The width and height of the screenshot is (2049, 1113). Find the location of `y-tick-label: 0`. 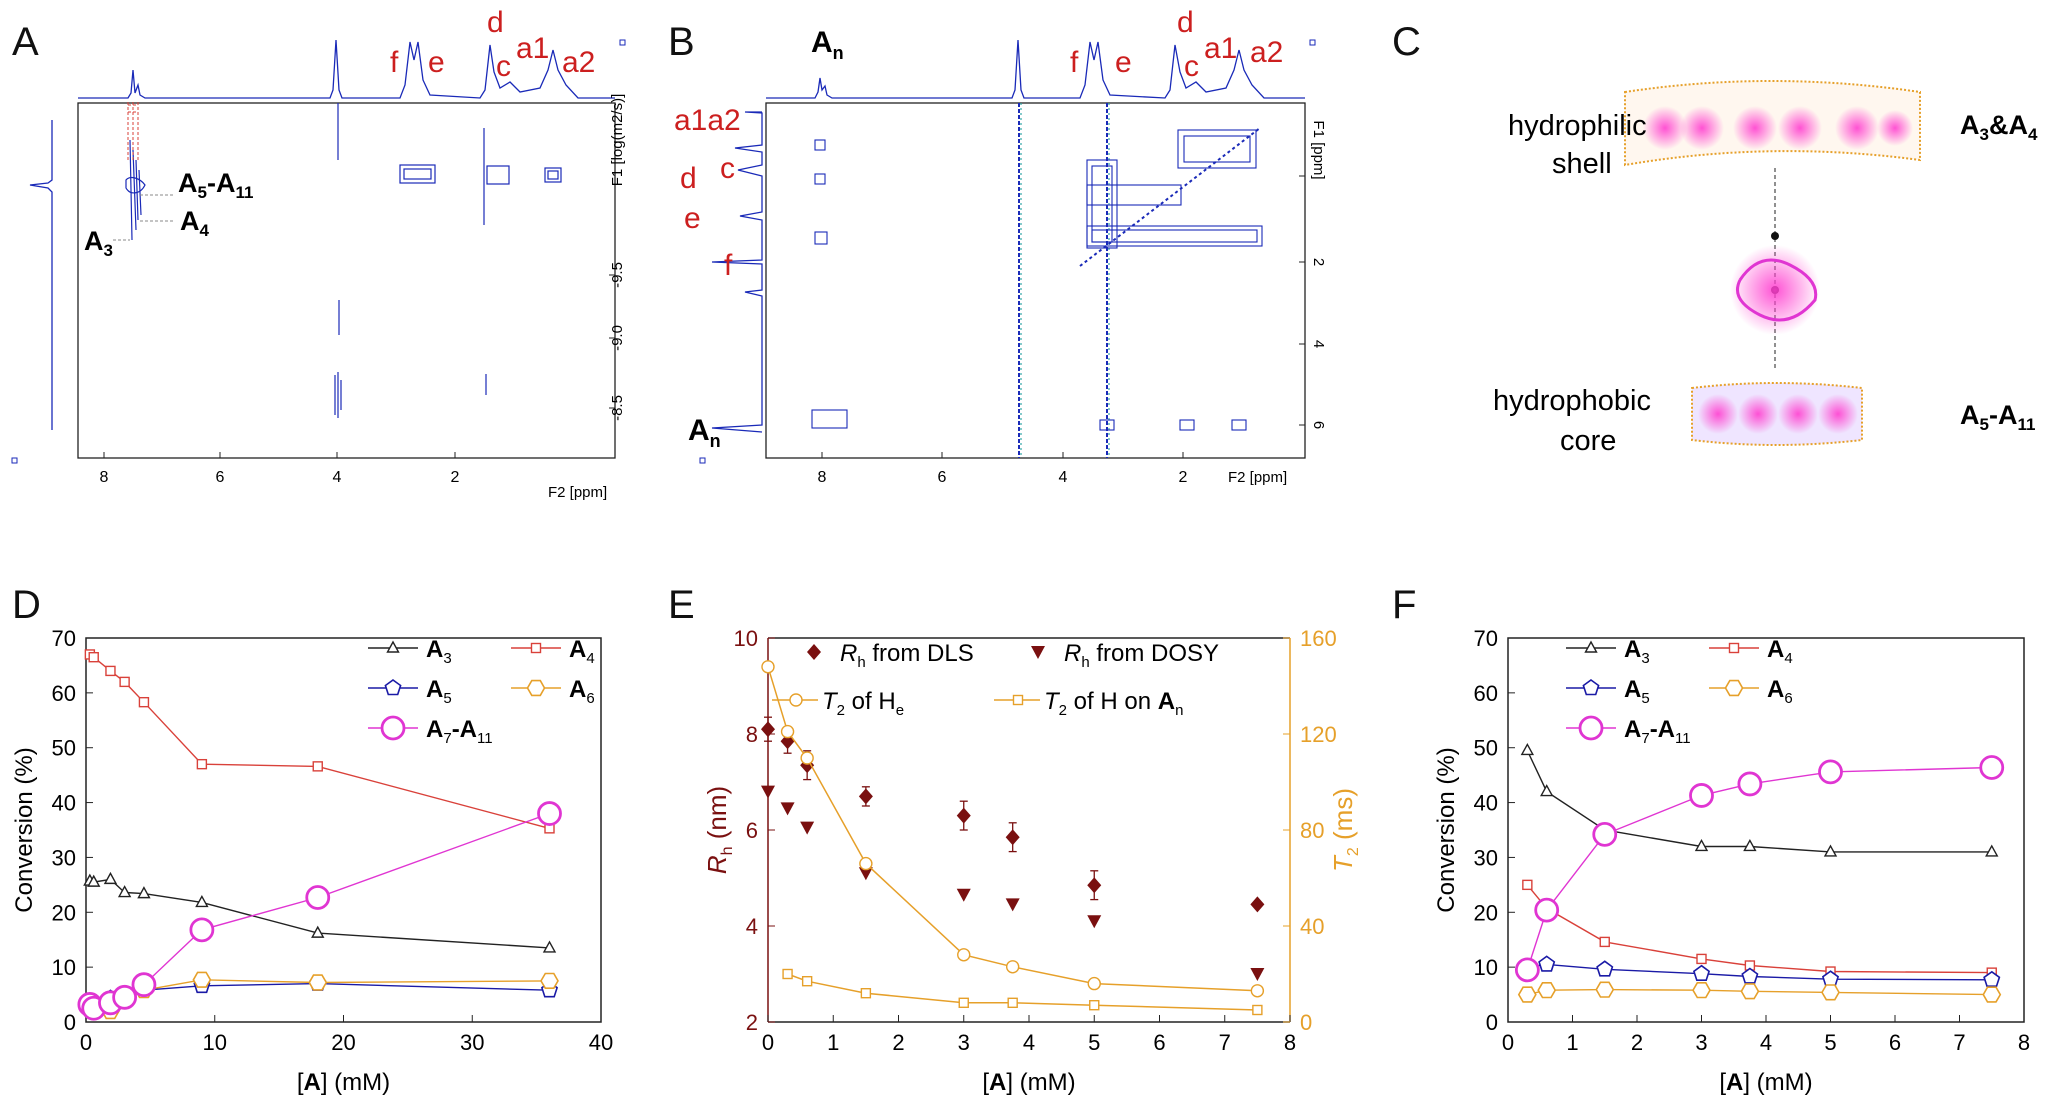

y-tick-label: 0 is located at coordinates (70, 1022).